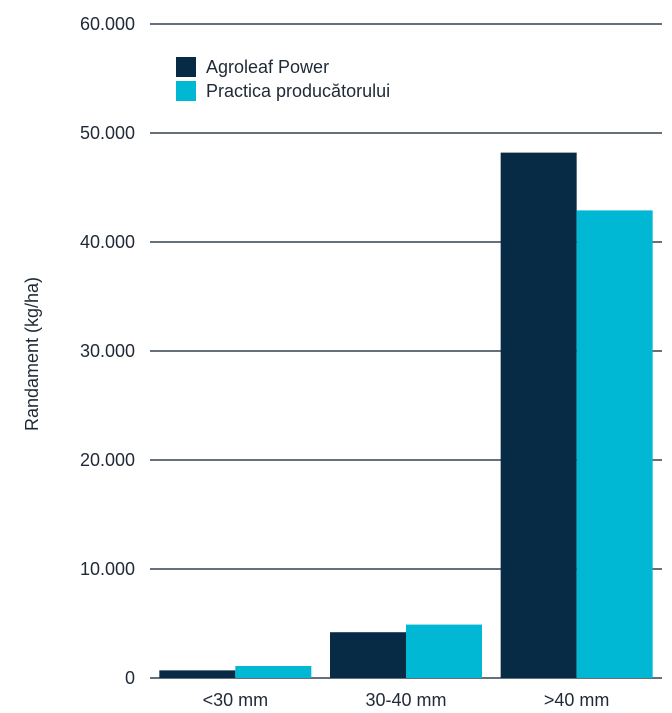 Image resolution: width=672 pixels, height=713 pixels. Describe the element at coordinates (107, 242) in the screenshot. I see `y-tick-label: 40.000` at that location.